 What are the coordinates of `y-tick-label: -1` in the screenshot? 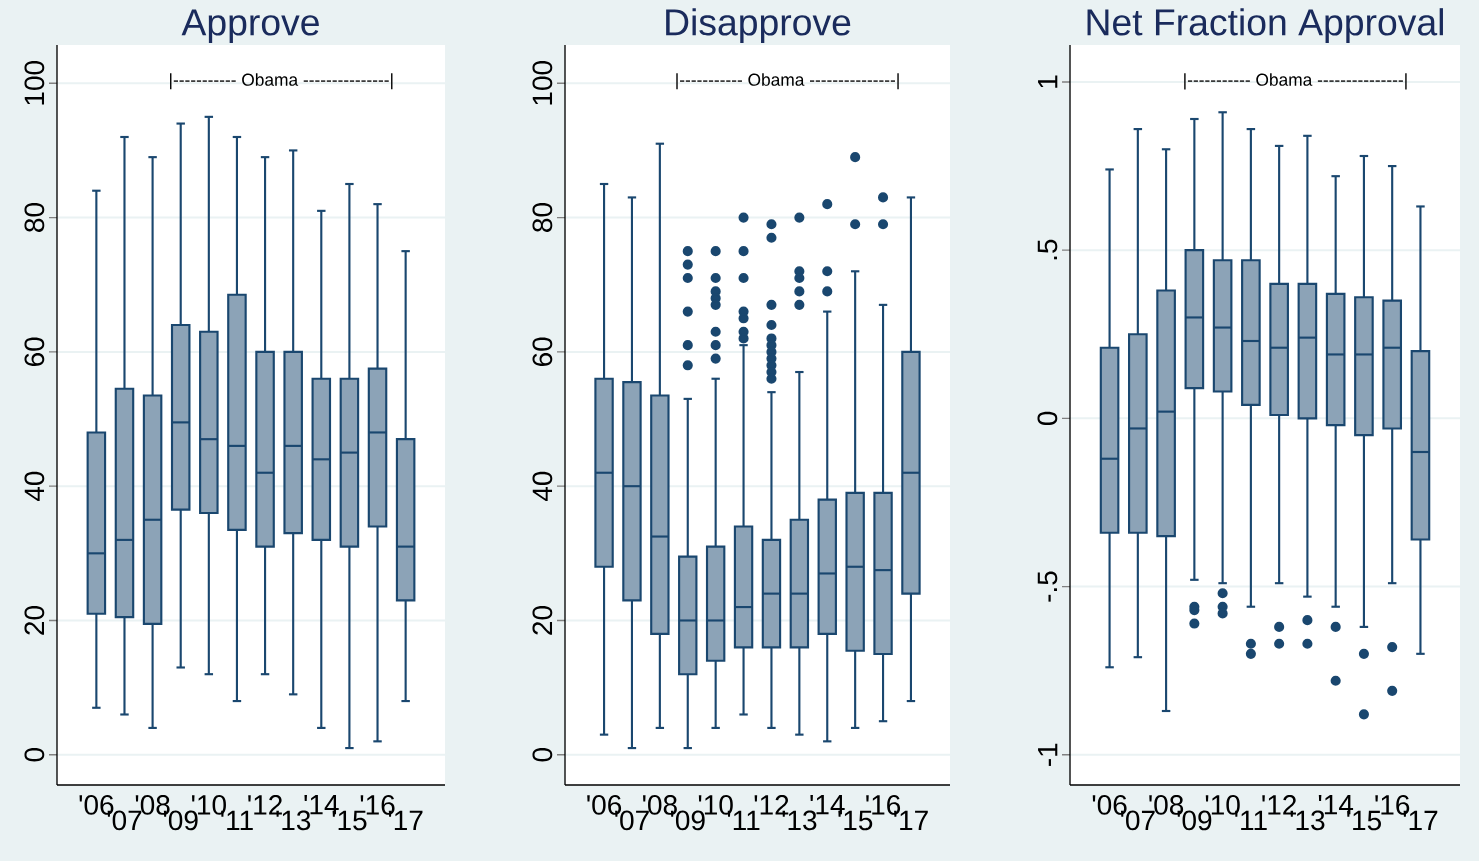 It's located at (1048, 754).